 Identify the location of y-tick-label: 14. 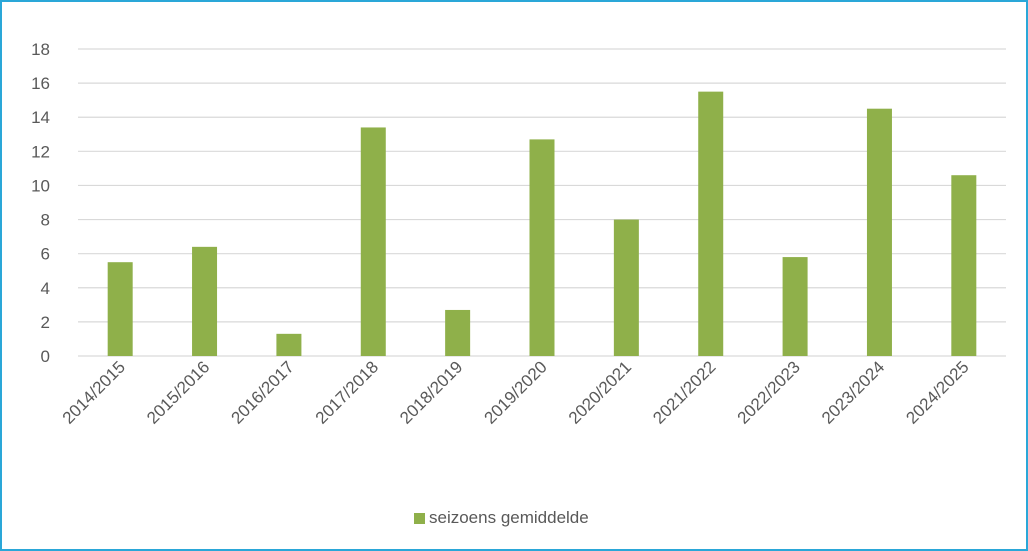
(40, 117).